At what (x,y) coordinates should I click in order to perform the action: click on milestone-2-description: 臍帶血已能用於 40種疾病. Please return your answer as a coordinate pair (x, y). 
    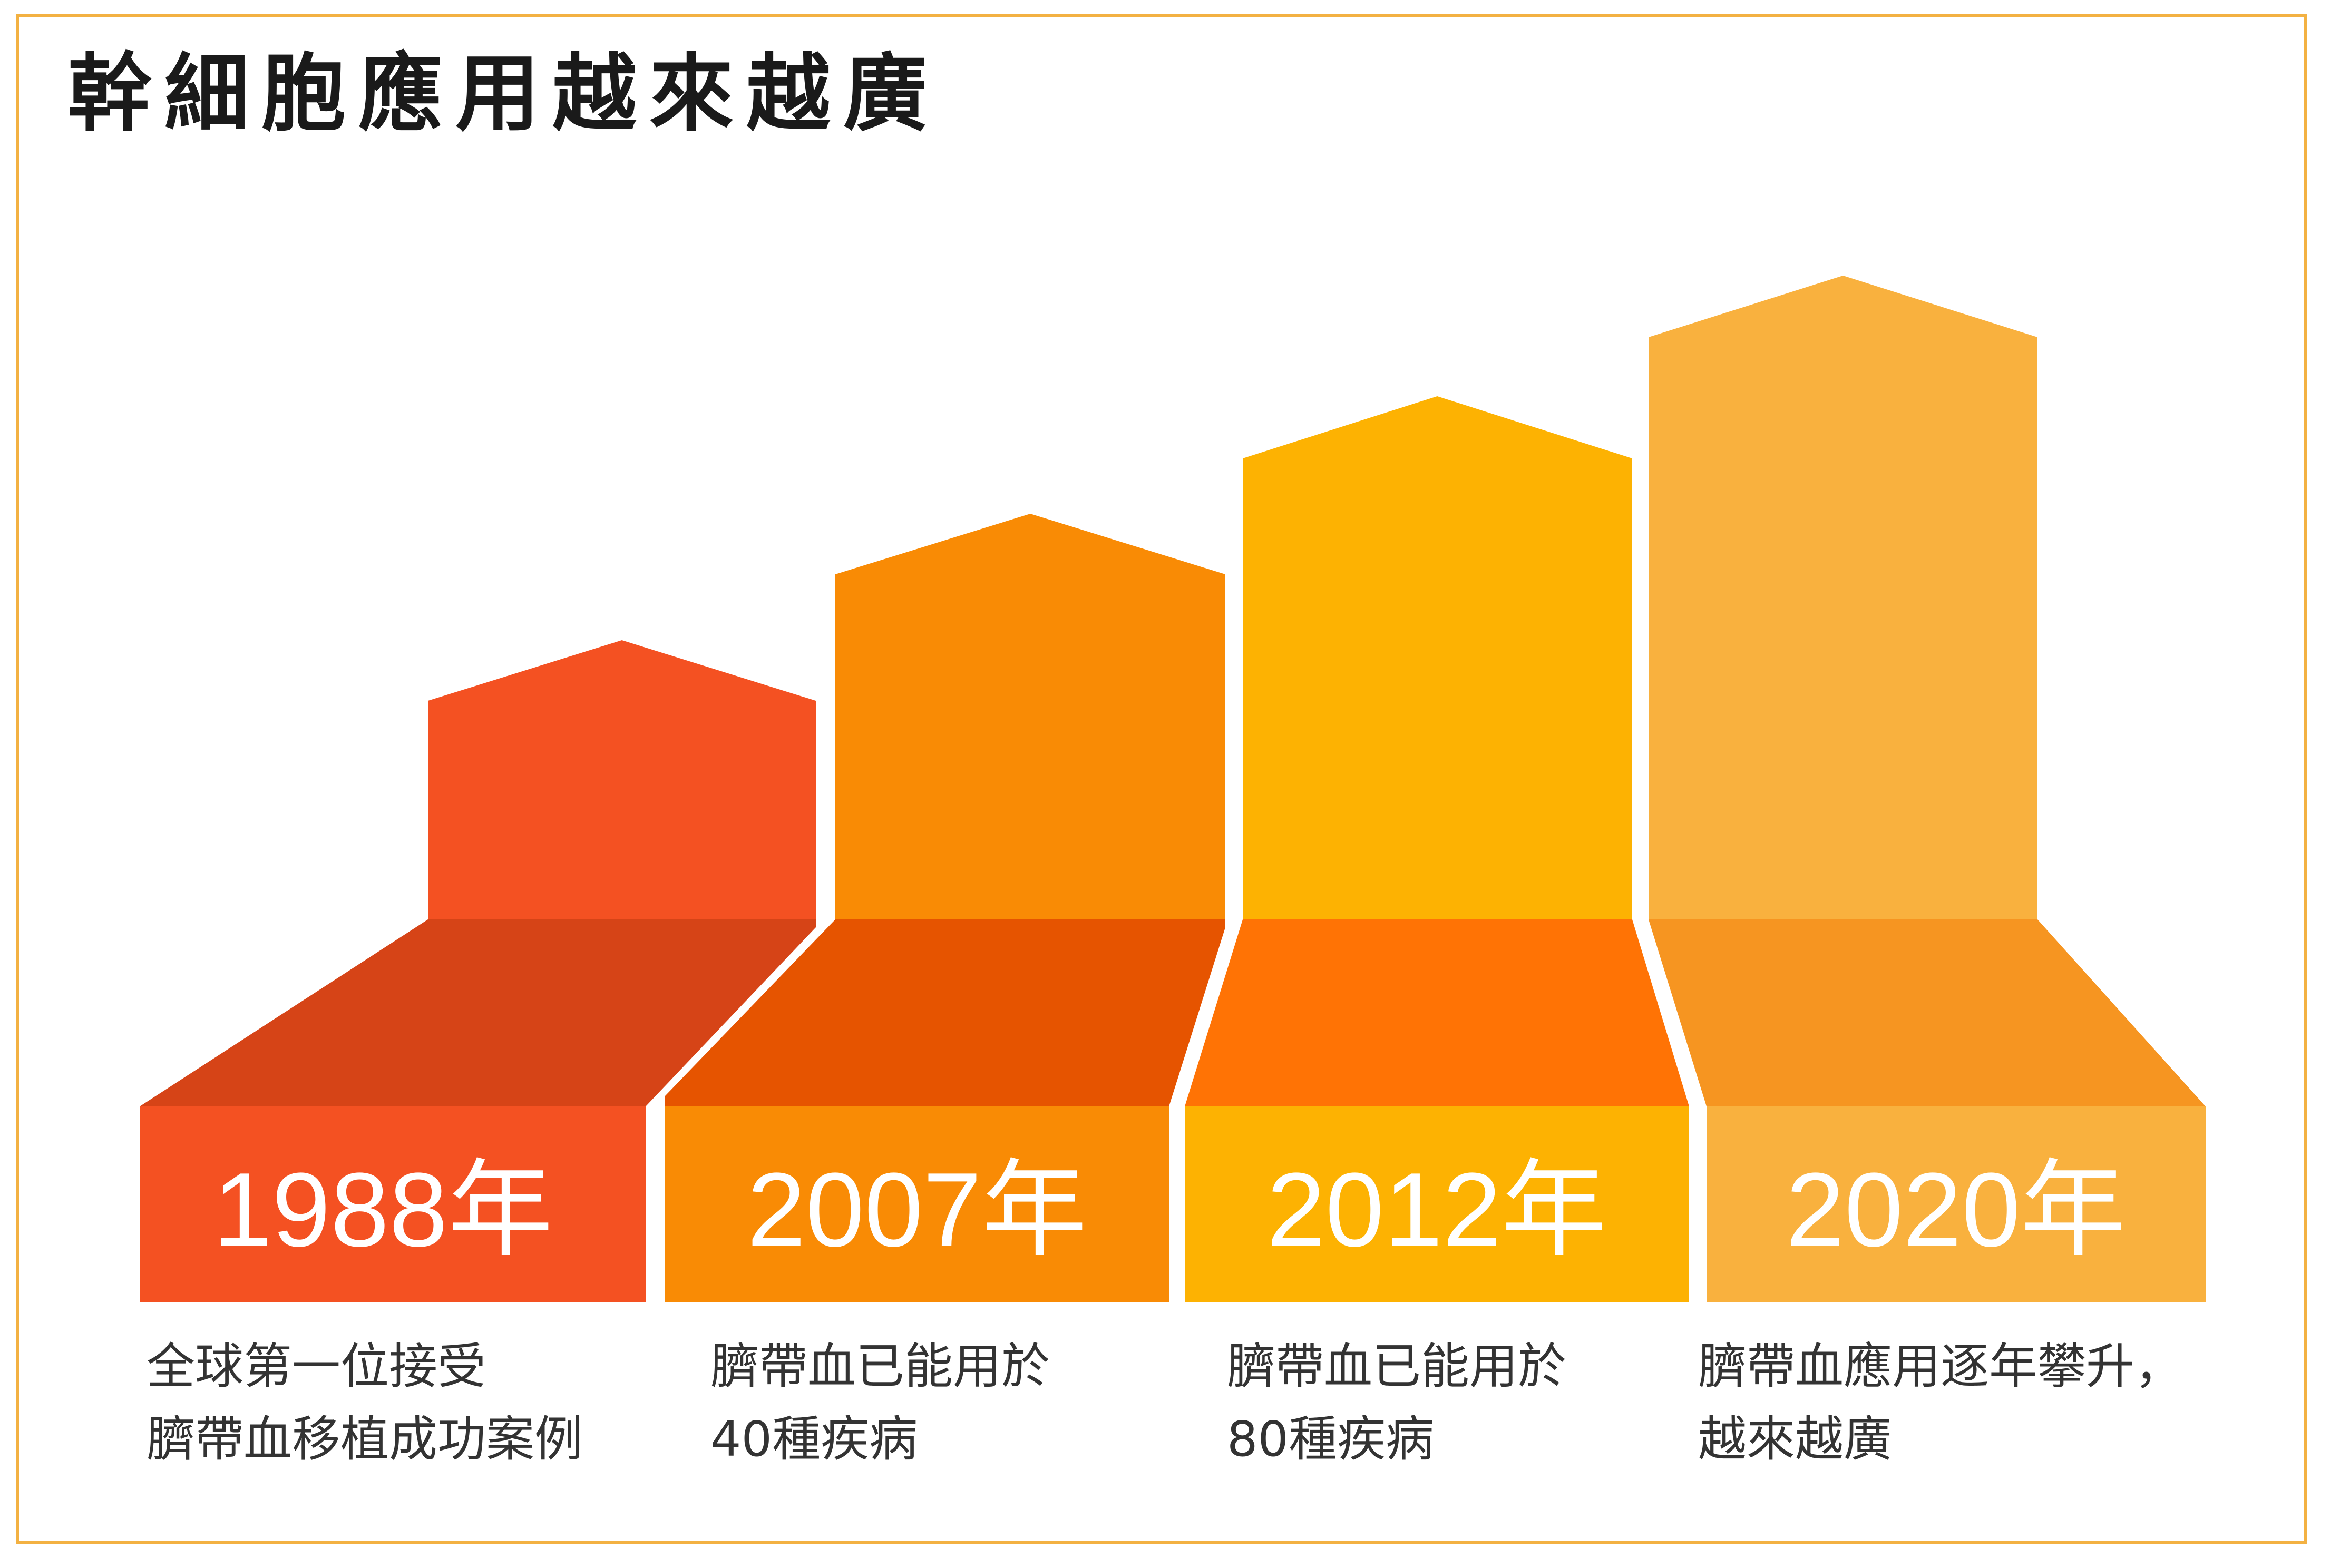
    Looking at the image, I should click on (880, 1403).